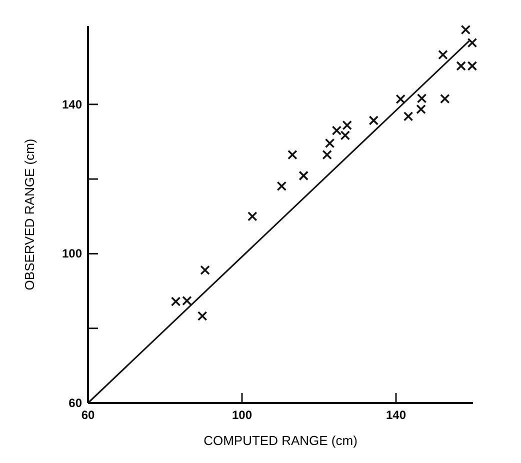 The height and width of the screenshot is (463, 521). Describe the element at coordinates (88, 415) in the screenshot. I see `x-tick-label: 60` at that location.